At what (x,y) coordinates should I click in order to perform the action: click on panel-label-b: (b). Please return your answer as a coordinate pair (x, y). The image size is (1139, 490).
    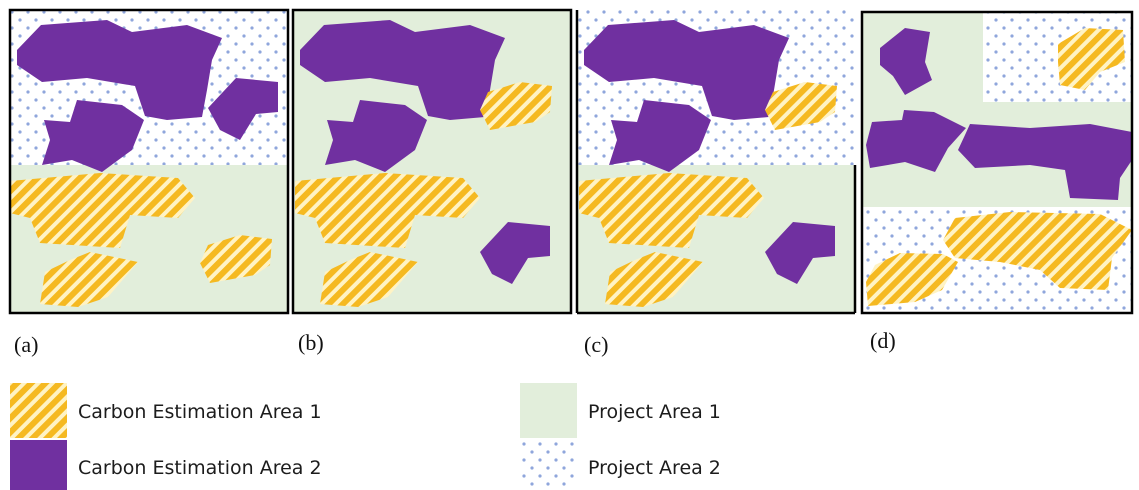
    Looking at the image, I should click on (311, 342).